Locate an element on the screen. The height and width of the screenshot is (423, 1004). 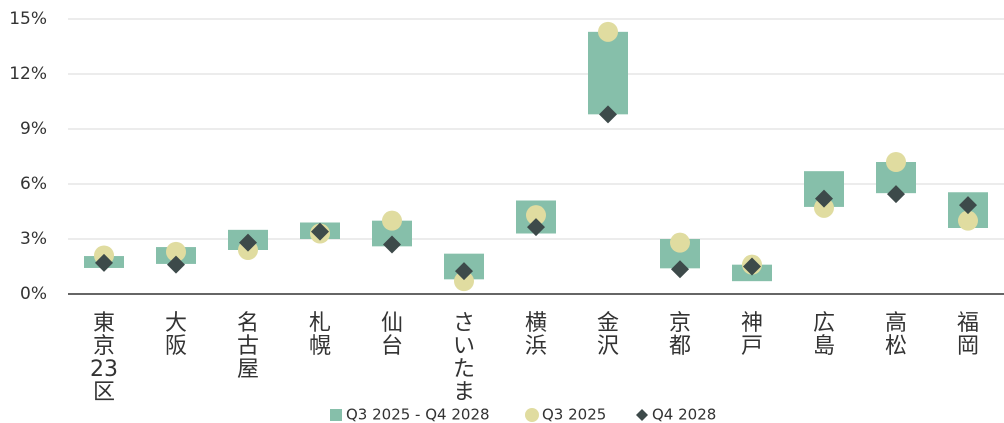
x-tick-label: 京都 is located at coordinates (680, 335).